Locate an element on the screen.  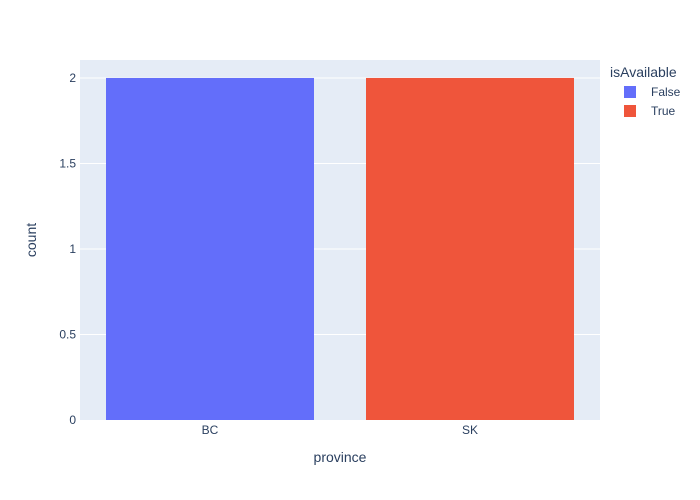
x-axis-title: province is located at coordinates (340, 457).